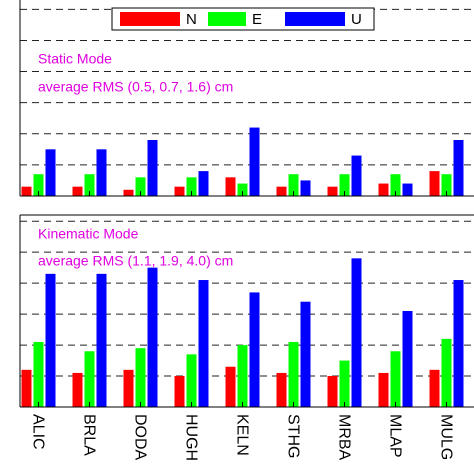  What do you see at coordinates (75, 59) in the screenshot?
I see `annotation: Static Mode` at bounding box center [75, 59].